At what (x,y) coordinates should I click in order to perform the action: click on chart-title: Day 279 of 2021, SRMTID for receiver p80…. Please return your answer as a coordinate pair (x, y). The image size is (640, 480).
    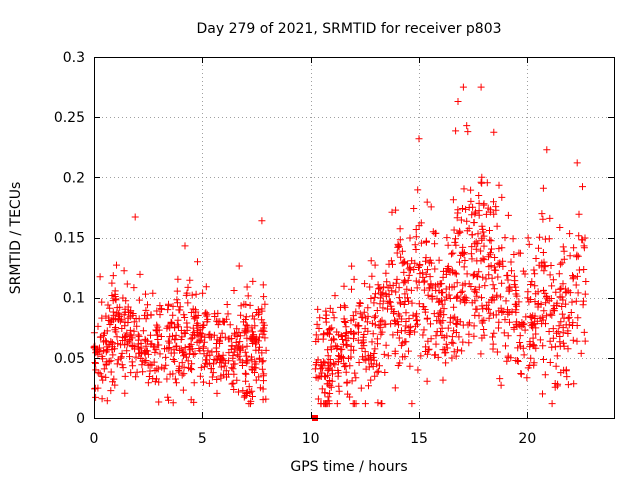
    Looking at the image, I should click on (348, 29).